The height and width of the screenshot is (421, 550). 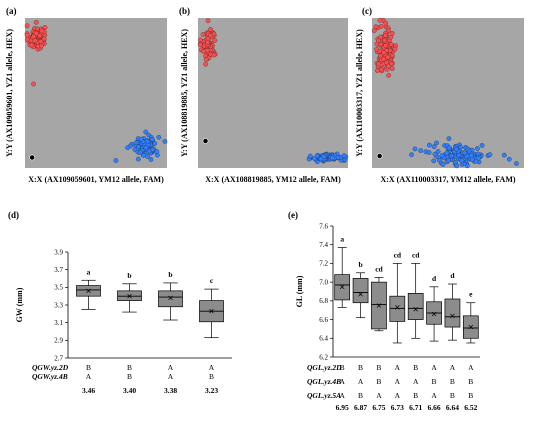 I want to click on significance-letter: a, so click(x=342, y=239).